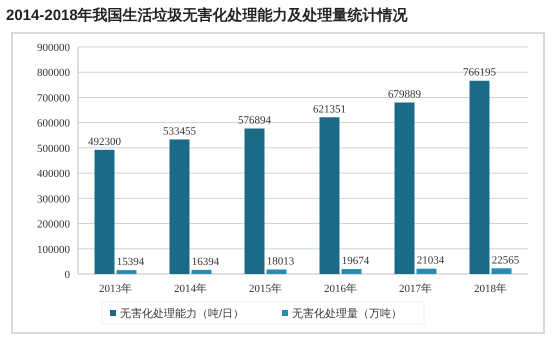 The width and height of the screenshot is (559, 343). I want to click on chart-title: 2014-2018年我国生活垃圾无害化处理能力及处理量统计情况, so click(207, 15).